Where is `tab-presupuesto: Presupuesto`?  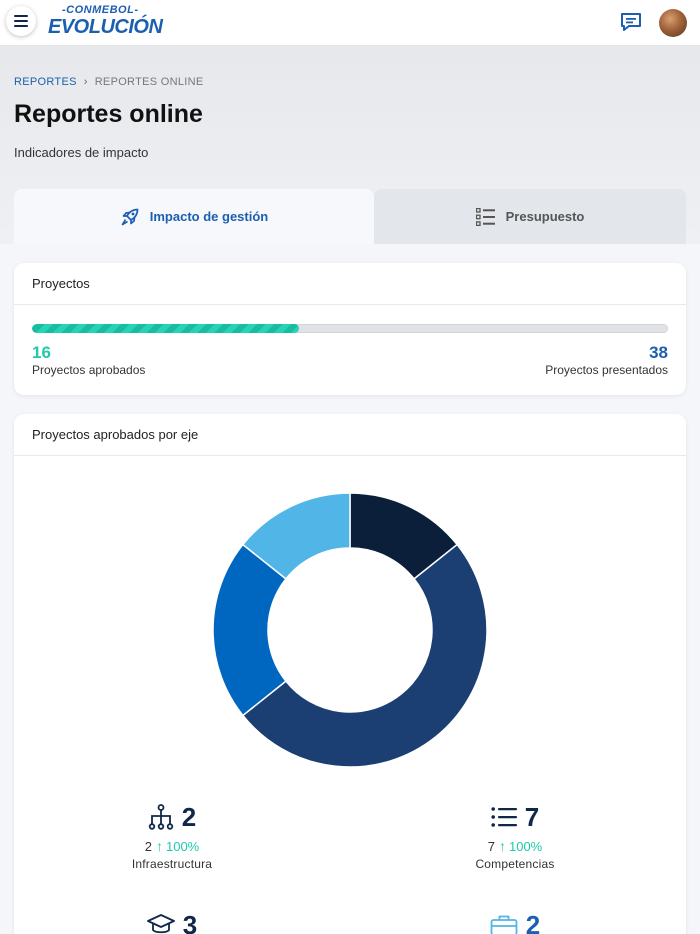
tab-presupuesto: Presupuesto is located at coordinates (530, 216).